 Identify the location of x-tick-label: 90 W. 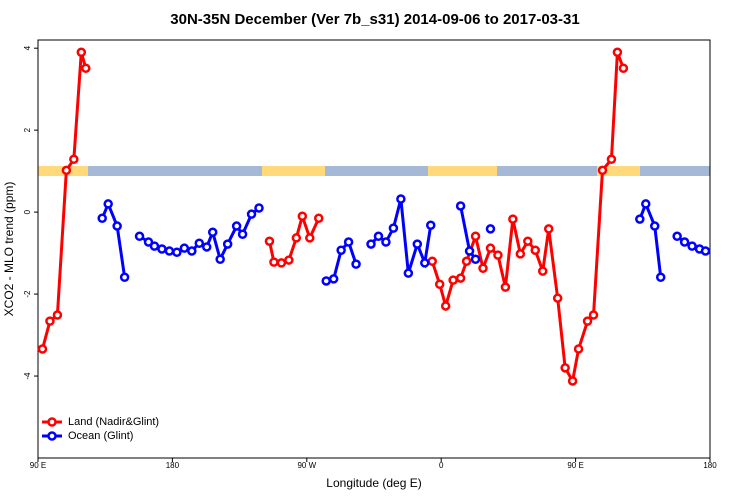
(306, 465).